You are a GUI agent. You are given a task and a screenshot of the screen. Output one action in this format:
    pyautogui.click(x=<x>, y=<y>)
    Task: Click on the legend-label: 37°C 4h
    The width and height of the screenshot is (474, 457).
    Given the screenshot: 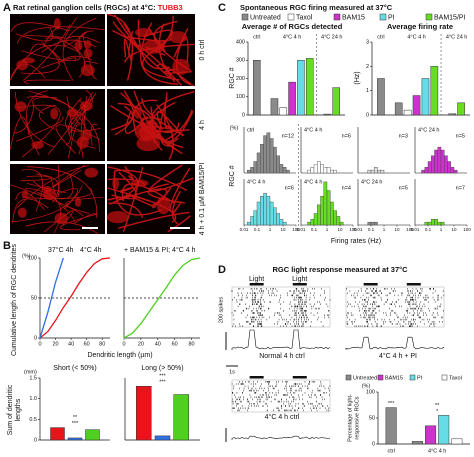 What is the action you would take?
    pyautogui.click(x=60, y=250)
    